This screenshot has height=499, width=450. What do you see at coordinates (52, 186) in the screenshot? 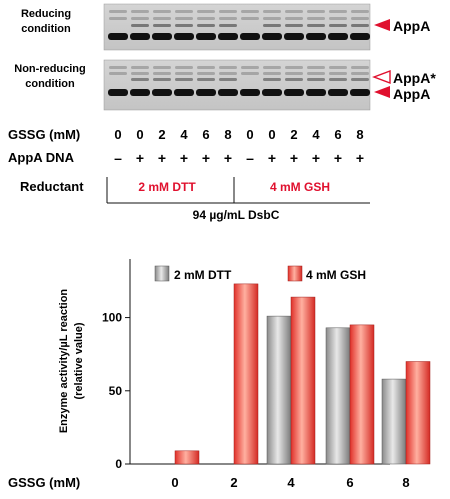
I see `reductant-row-label: Reductant` at bounding box center [52, 186].